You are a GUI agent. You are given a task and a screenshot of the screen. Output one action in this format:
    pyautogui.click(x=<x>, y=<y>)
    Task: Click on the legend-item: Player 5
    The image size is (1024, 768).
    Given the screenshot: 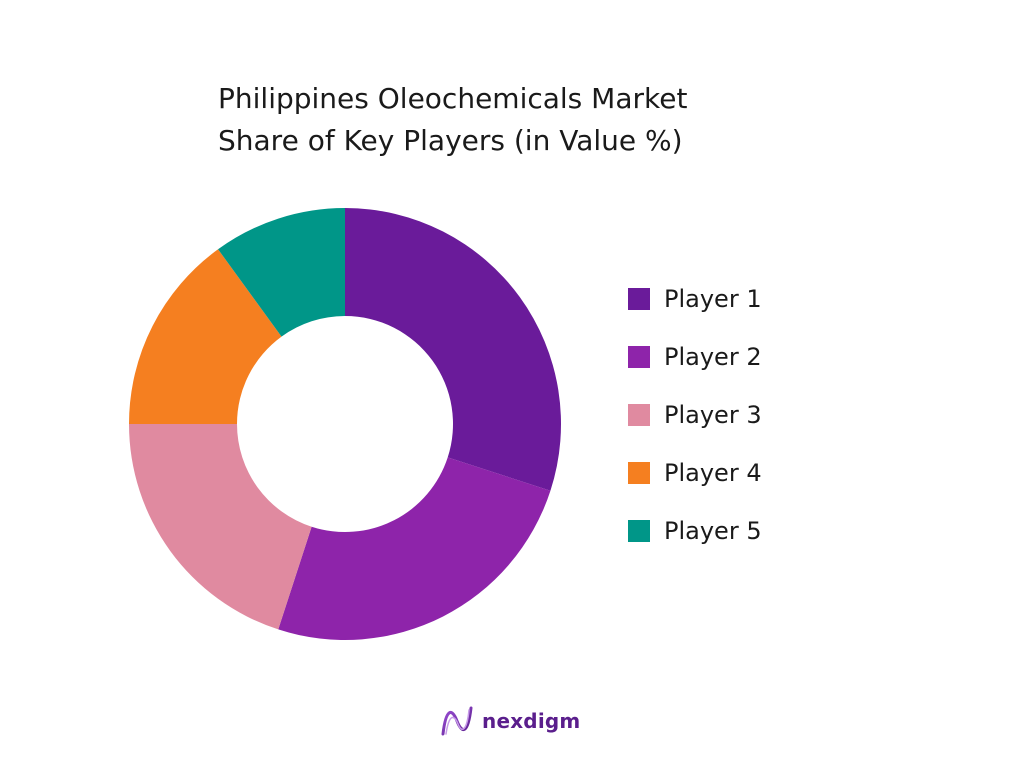 What is the action you would take?
    pyautogui.click(x=695, y=531)
    